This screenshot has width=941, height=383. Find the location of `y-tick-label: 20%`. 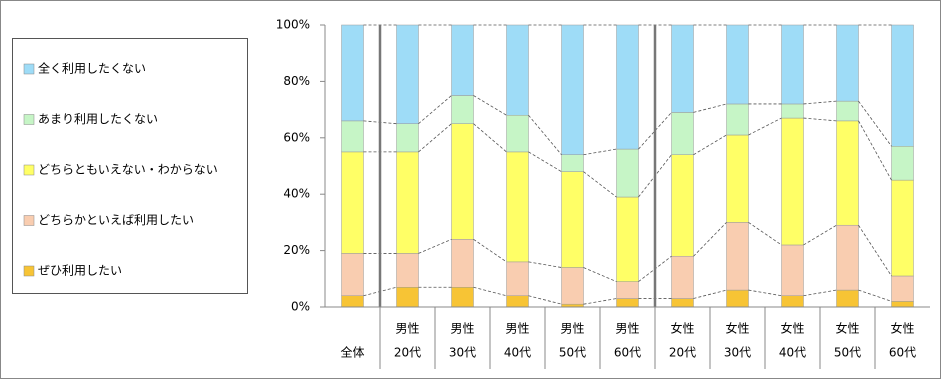

y-tick-label: 20% is located at coordinates (296, 250).